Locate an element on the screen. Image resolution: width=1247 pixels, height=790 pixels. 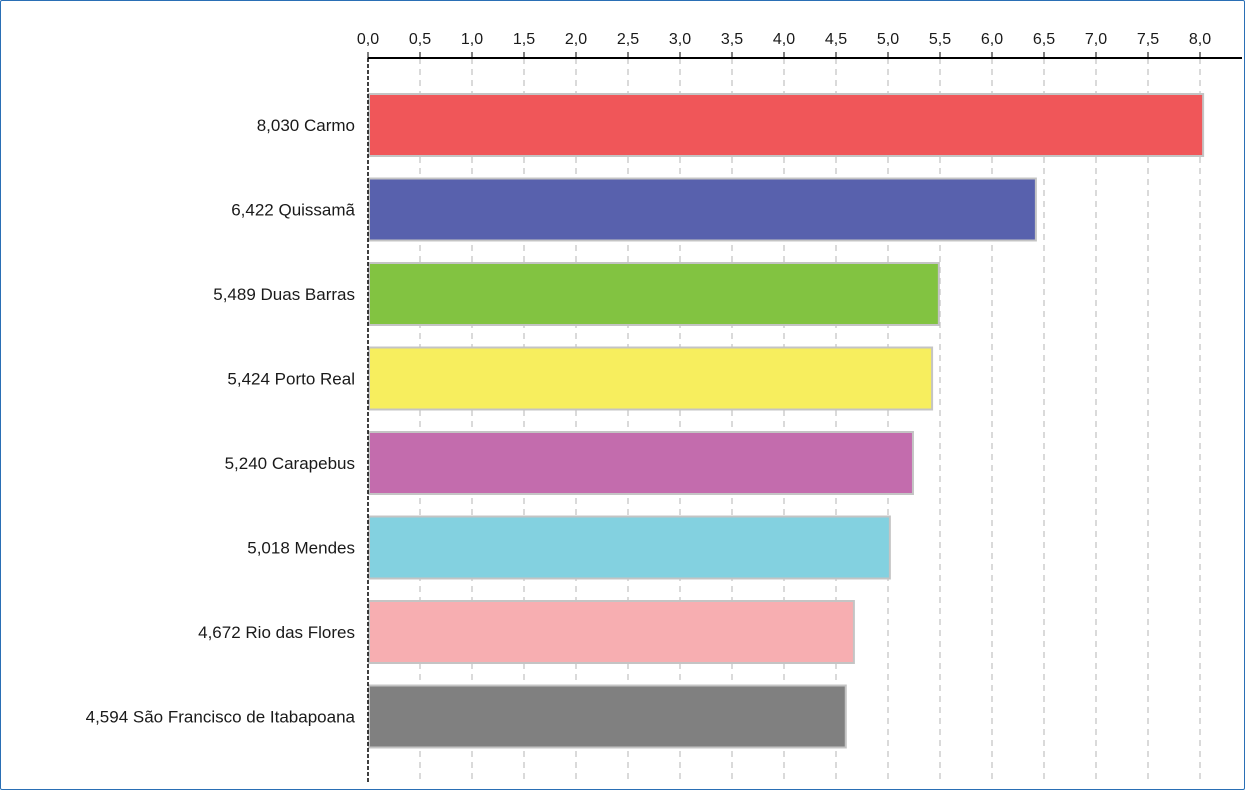
category-label: 5,240 Carapebus is located at coordinates (290, 463).